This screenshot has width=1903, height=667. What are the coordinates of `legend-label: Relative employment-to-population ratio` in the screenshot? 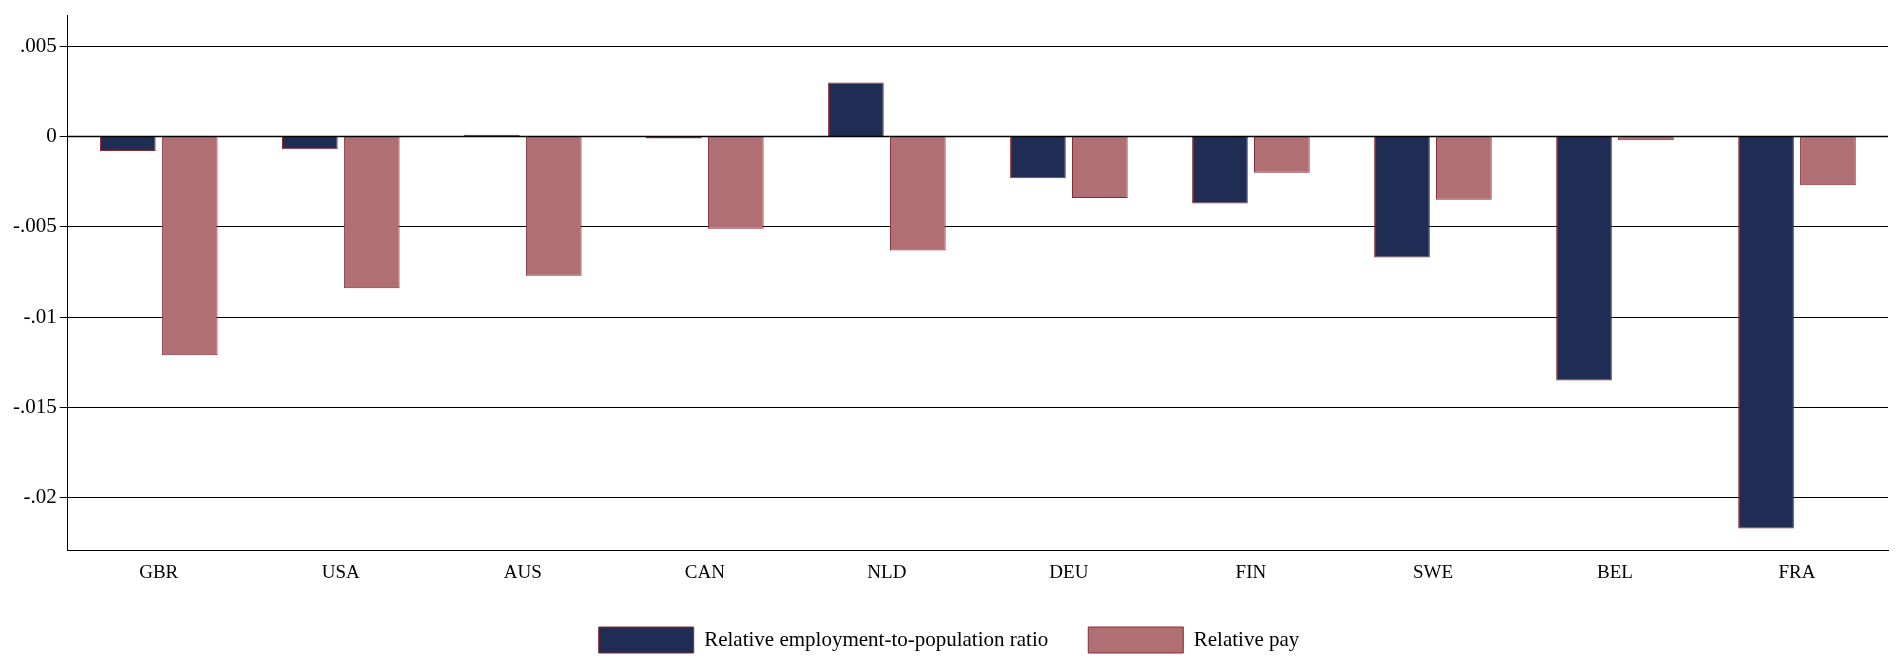 It's located at (876, 638).